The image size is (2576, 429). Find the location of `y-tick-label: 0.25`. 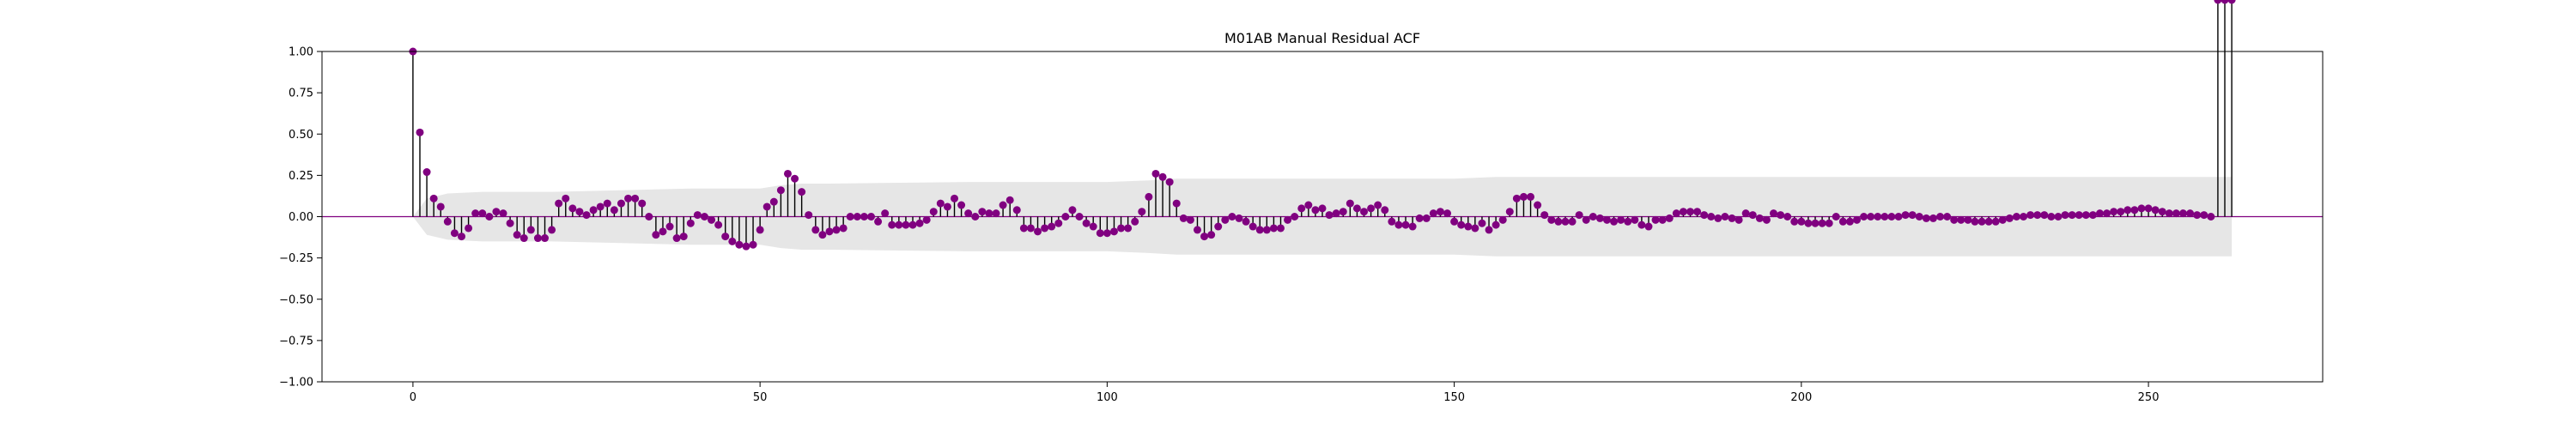

y-tick-label: 0.25 is located at coordinates (301, 176).